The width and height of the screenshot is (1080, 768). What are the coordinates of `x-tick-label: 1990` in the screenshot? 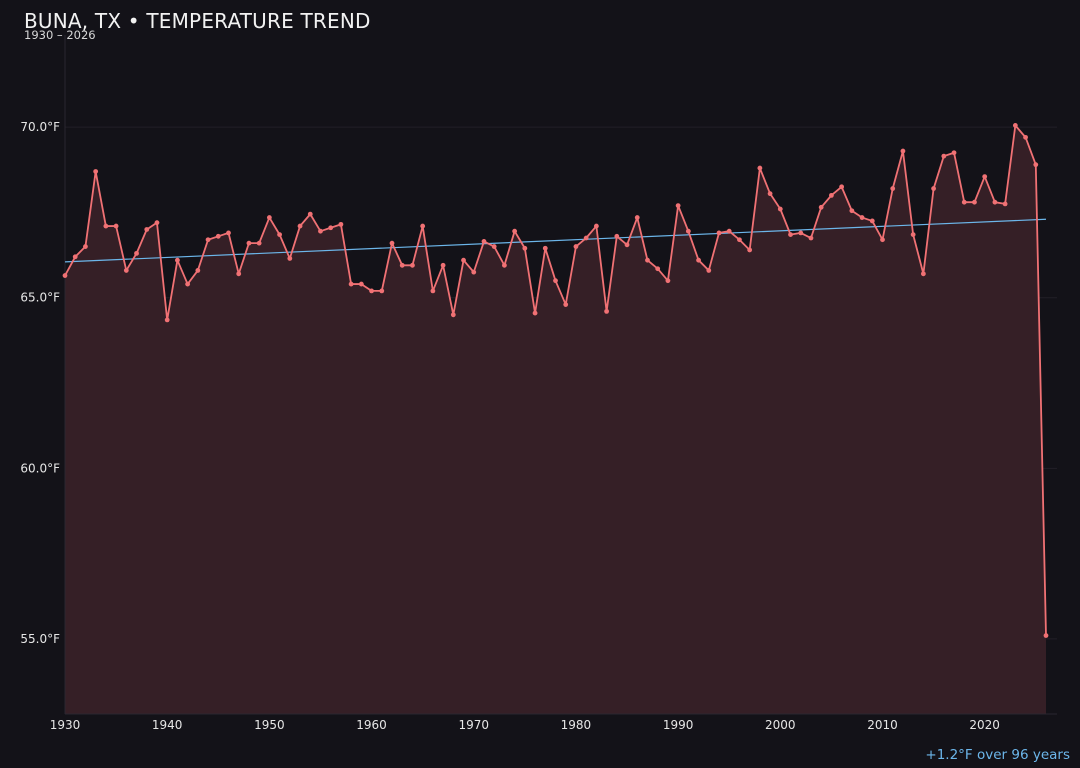 It's located at (678, 725).